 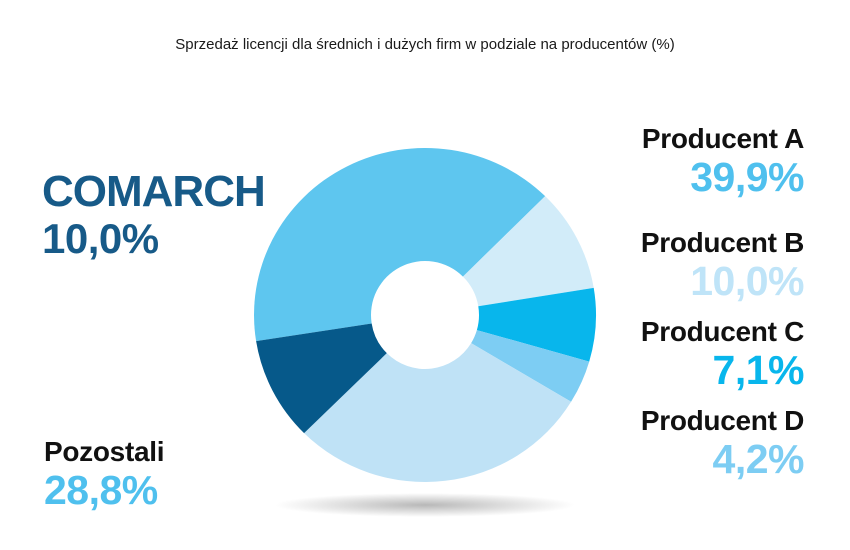 I want to click on producent-d-name: Producent D, so click(x=722, y=420).